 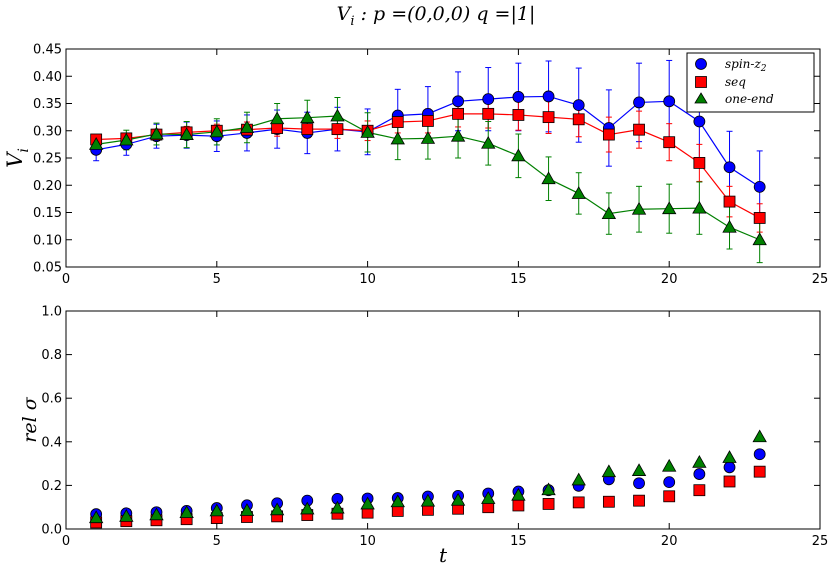 What do you see at coordinates (30, 419) in the screenshot?
I see `bottom-y-axis-label: relσ` at bounding box center [30, 419].